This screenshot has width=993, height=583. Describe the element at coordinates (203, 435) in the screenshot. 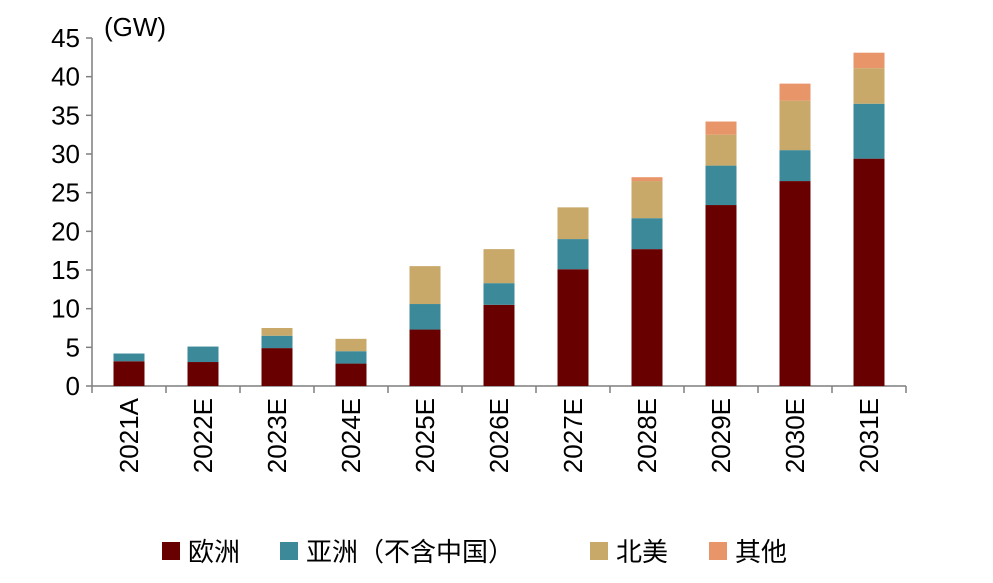

I see `x-tick-label: 2022E` at that location.